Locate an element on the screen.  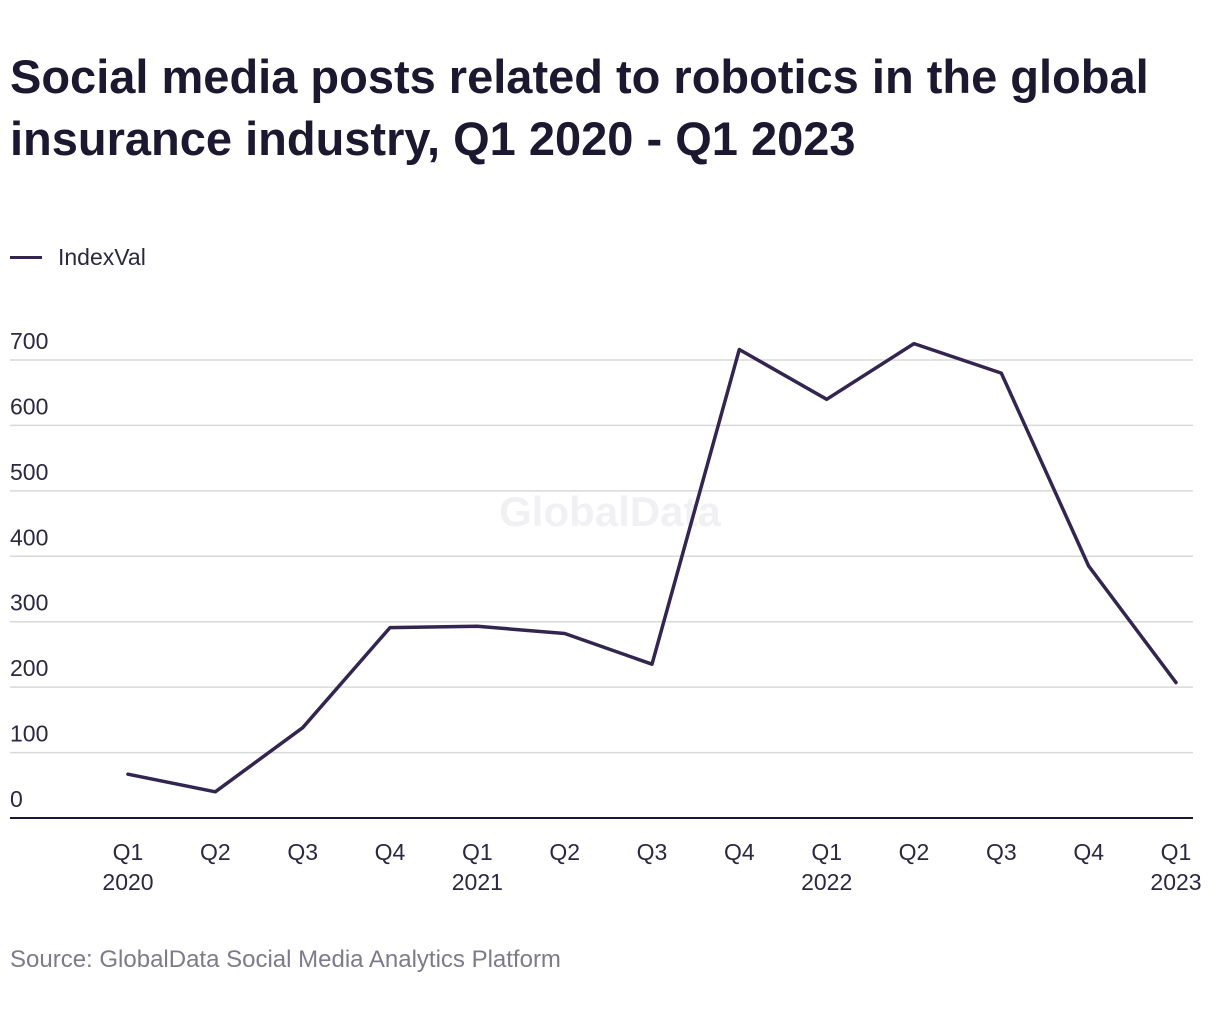
y-tick-label: 600 is located at coordinates (29, 406).